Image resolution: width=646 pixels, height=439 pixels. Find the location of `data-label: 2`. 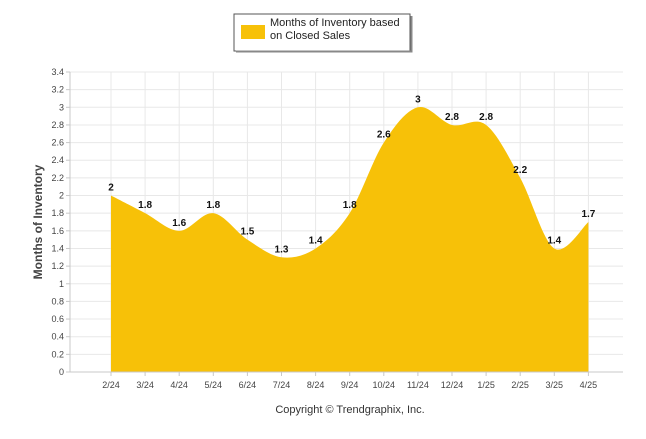

data-label: 2 is located at coordinates (111, 188).